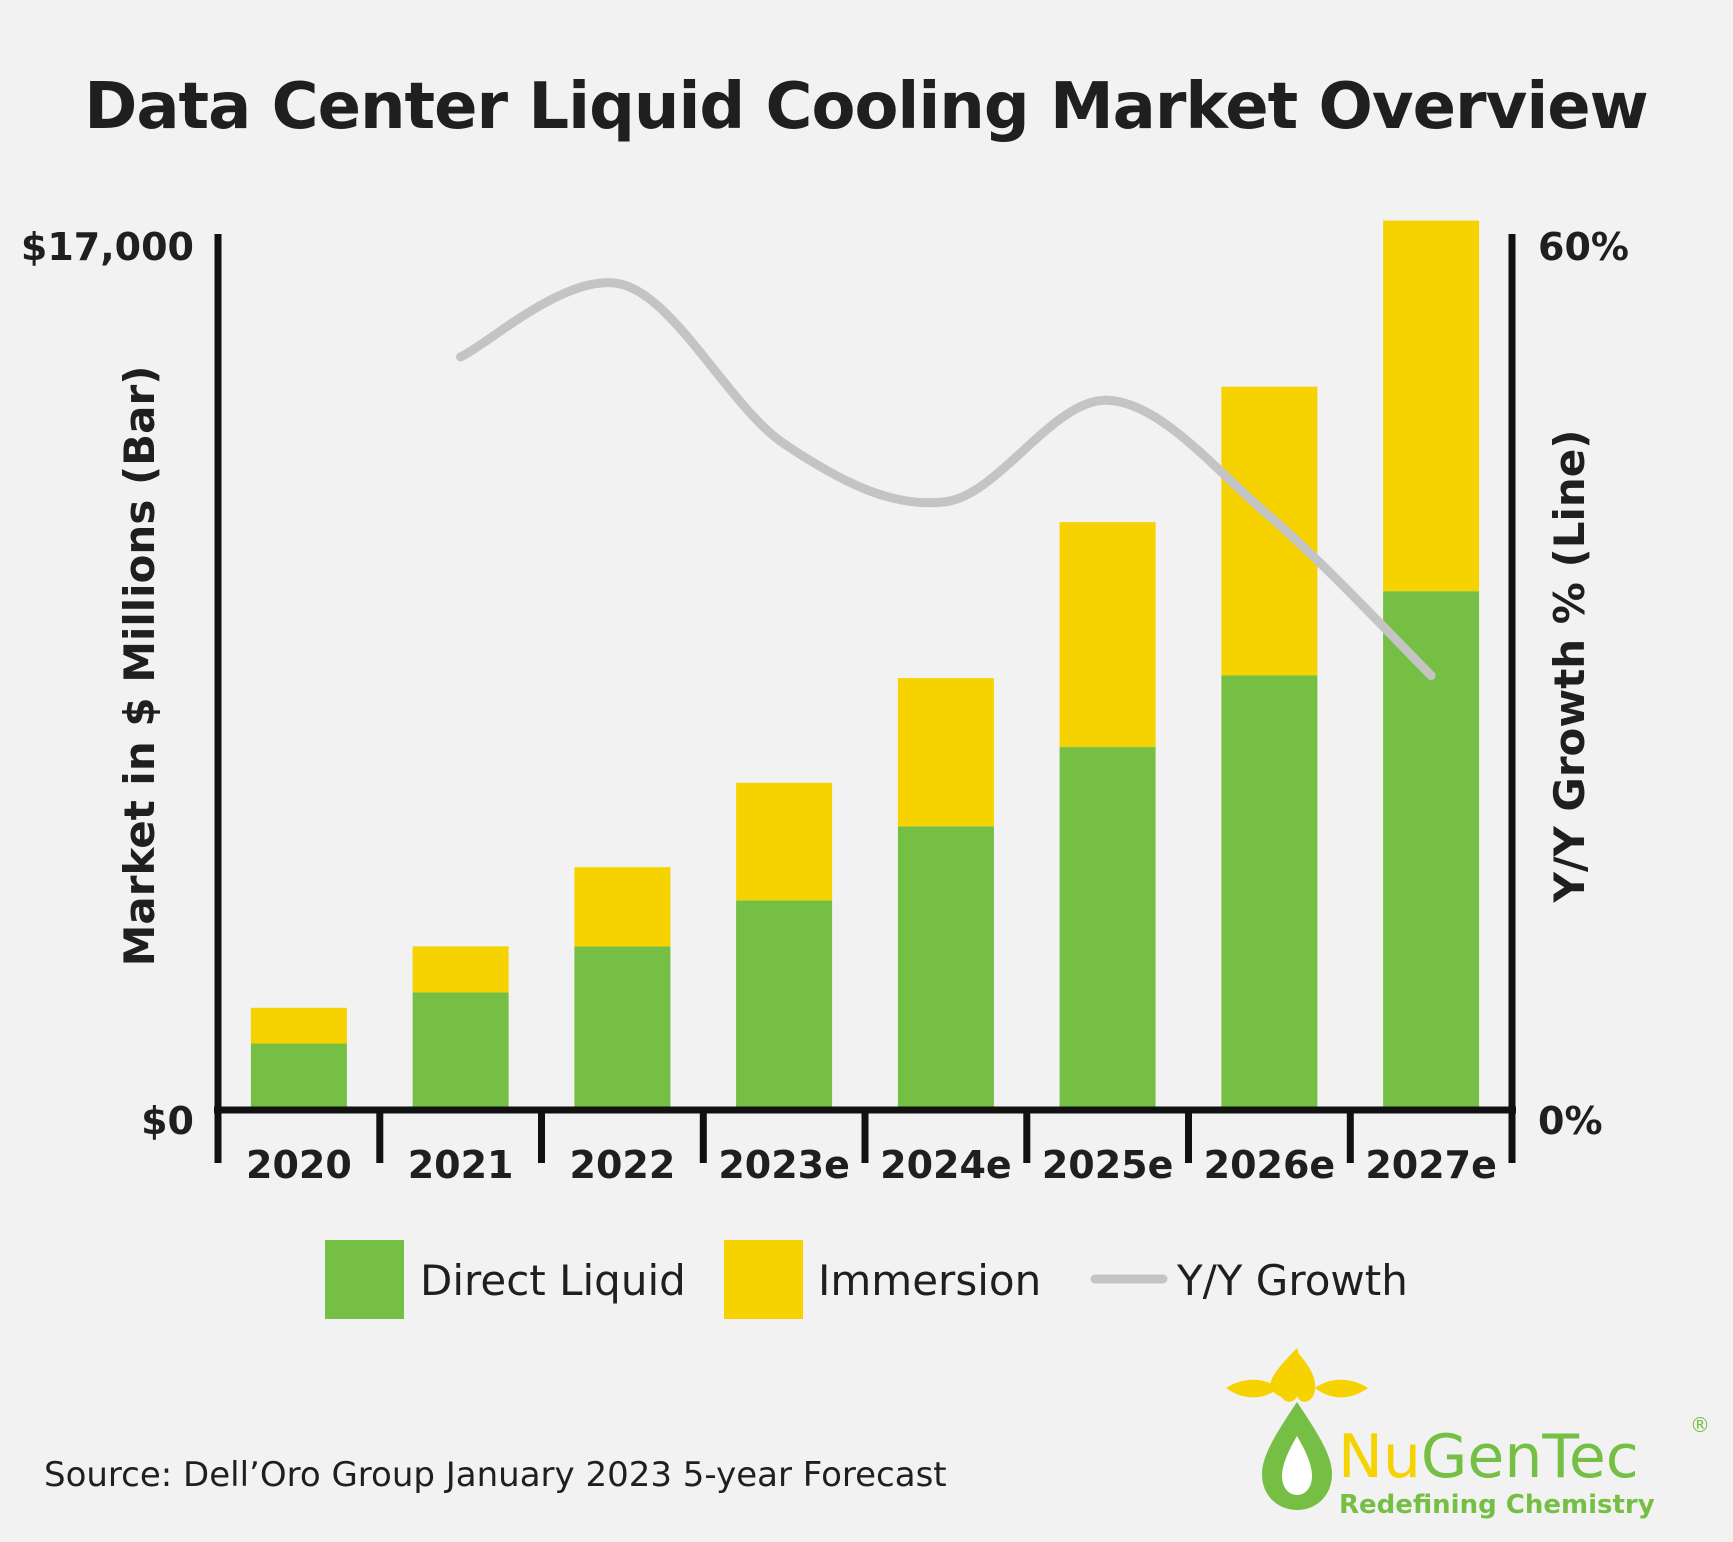 The height and width of the screenshot is (1542, 1733). What do you see at coordinates (1431, 675) in the screenshot?
I see `growth-point-2027e` at bounding box center [1431, 675].